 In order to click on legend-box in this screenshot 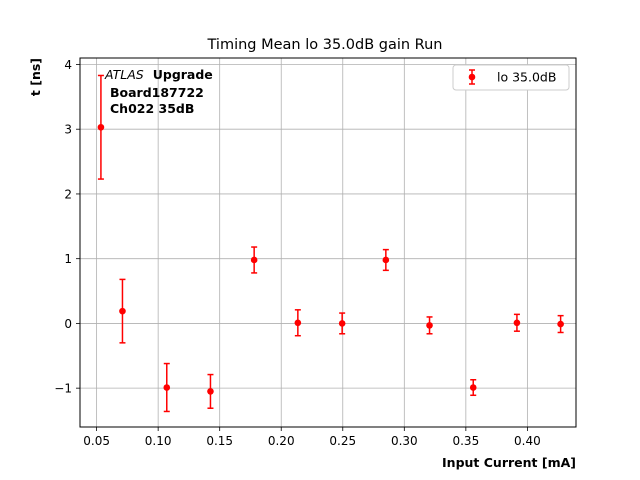, I will do `click(511, 77)`.